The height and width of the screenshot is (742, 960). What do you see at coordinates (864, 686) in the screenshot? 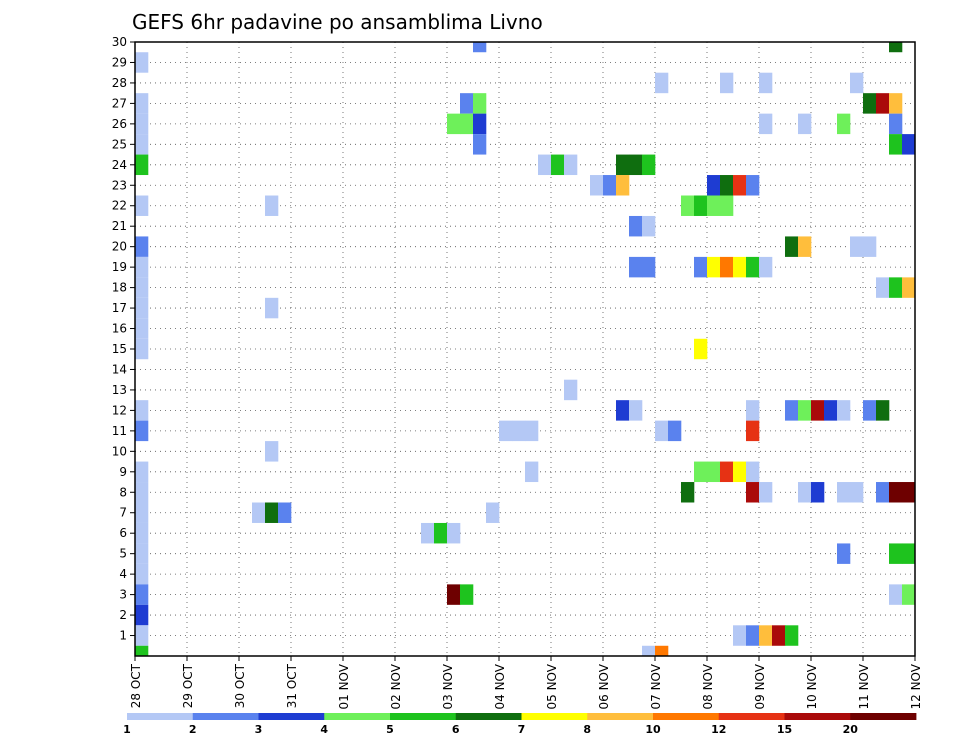
I see `x-tick-label: 11 NOV` at bounding box center [864, 686].